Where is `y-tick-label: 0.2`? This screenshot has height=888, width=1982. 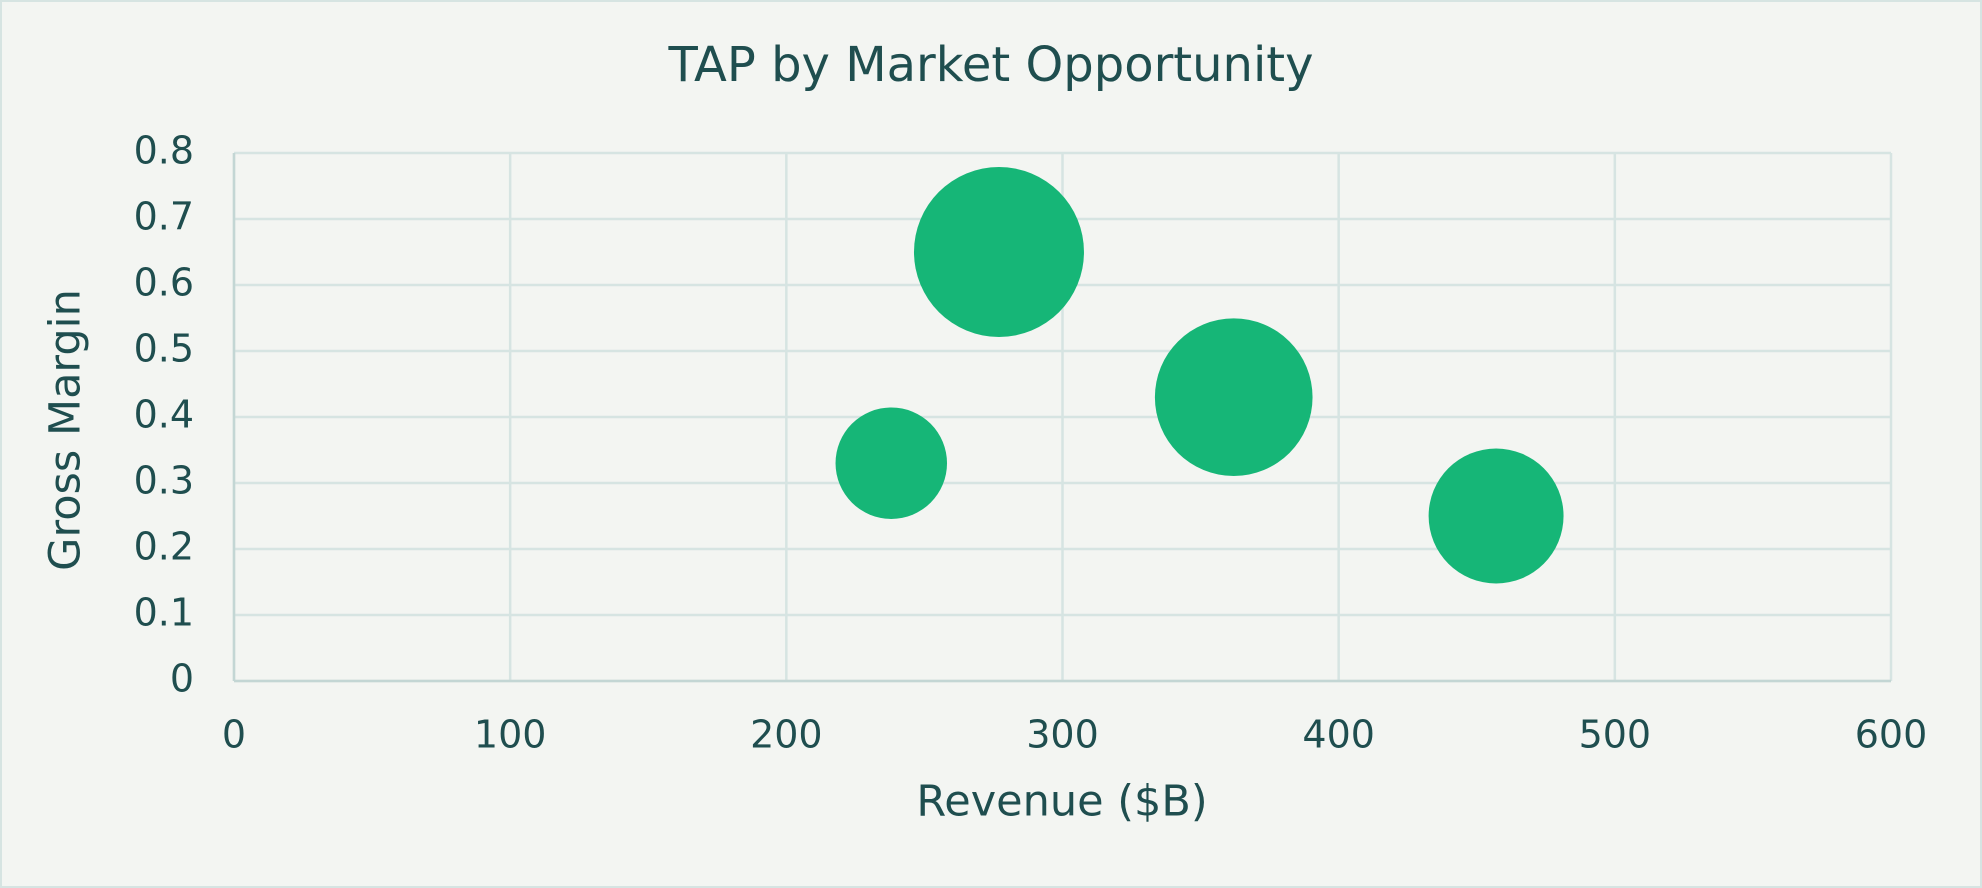
y-tick-label: 0.2 is located at coordinates (164, 547).